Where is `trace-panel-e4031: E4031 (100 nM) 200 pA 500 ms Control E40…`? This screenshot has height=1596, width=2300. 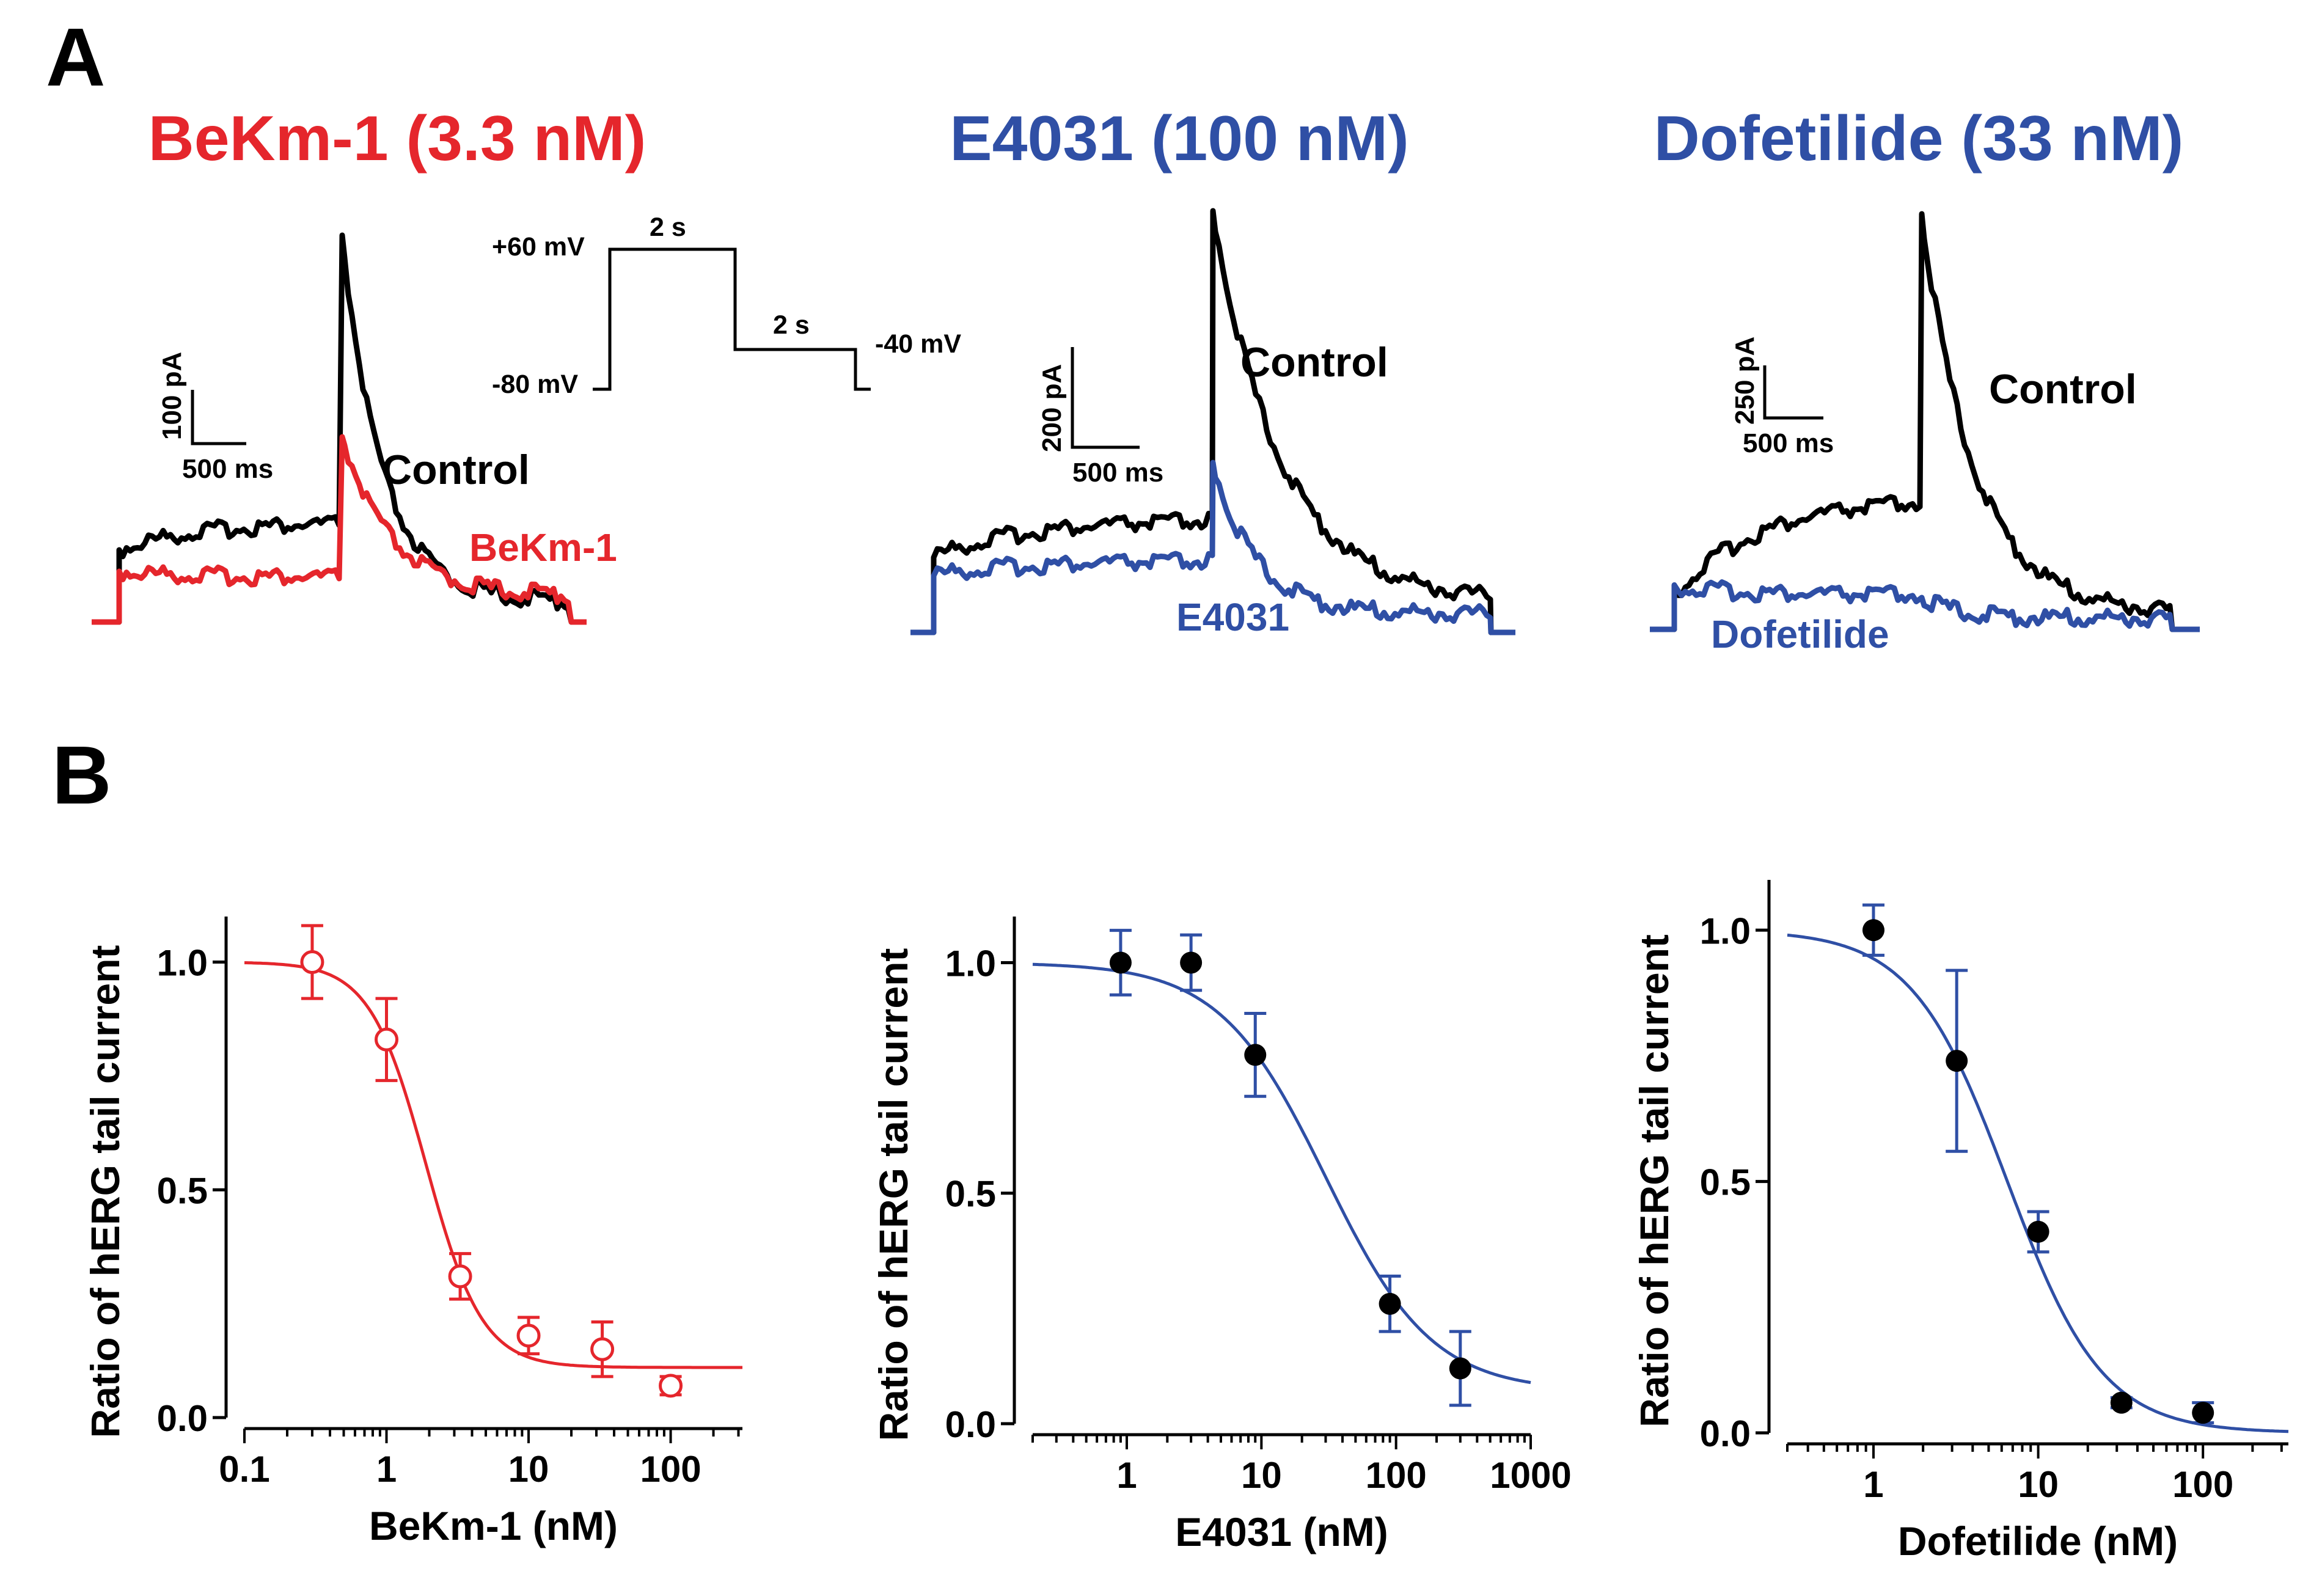 trace-panel-e4031: E4031 (100 nM) 200 pA 500 ms Control E40… is located at coordinates (1212, 371).